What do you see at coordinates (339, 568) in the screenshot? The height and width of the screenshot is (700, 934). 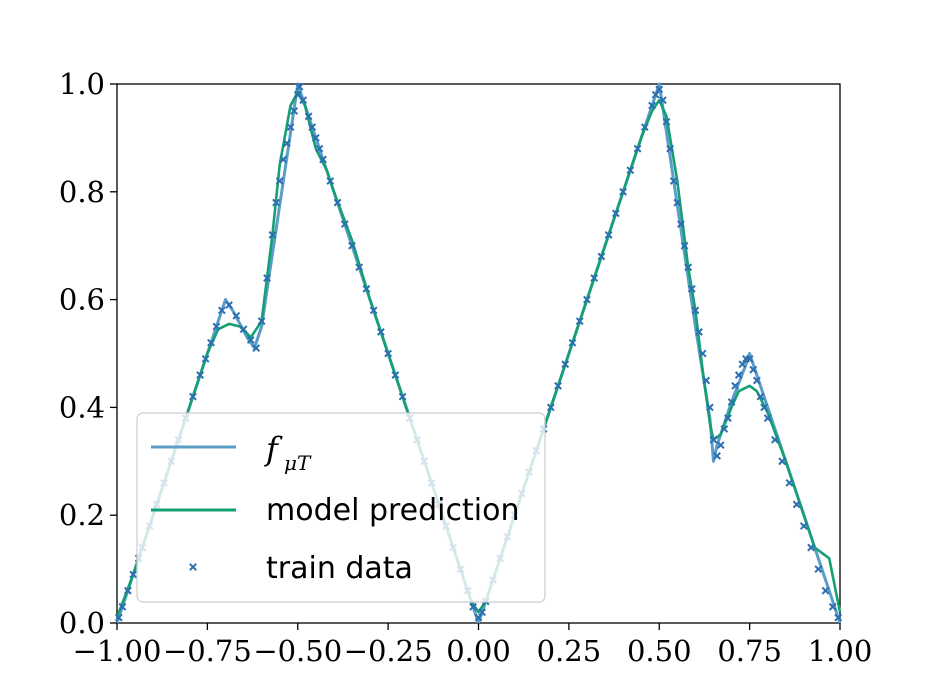 I see `legend-label-train-data: train data` at bounding box center [339, 568].